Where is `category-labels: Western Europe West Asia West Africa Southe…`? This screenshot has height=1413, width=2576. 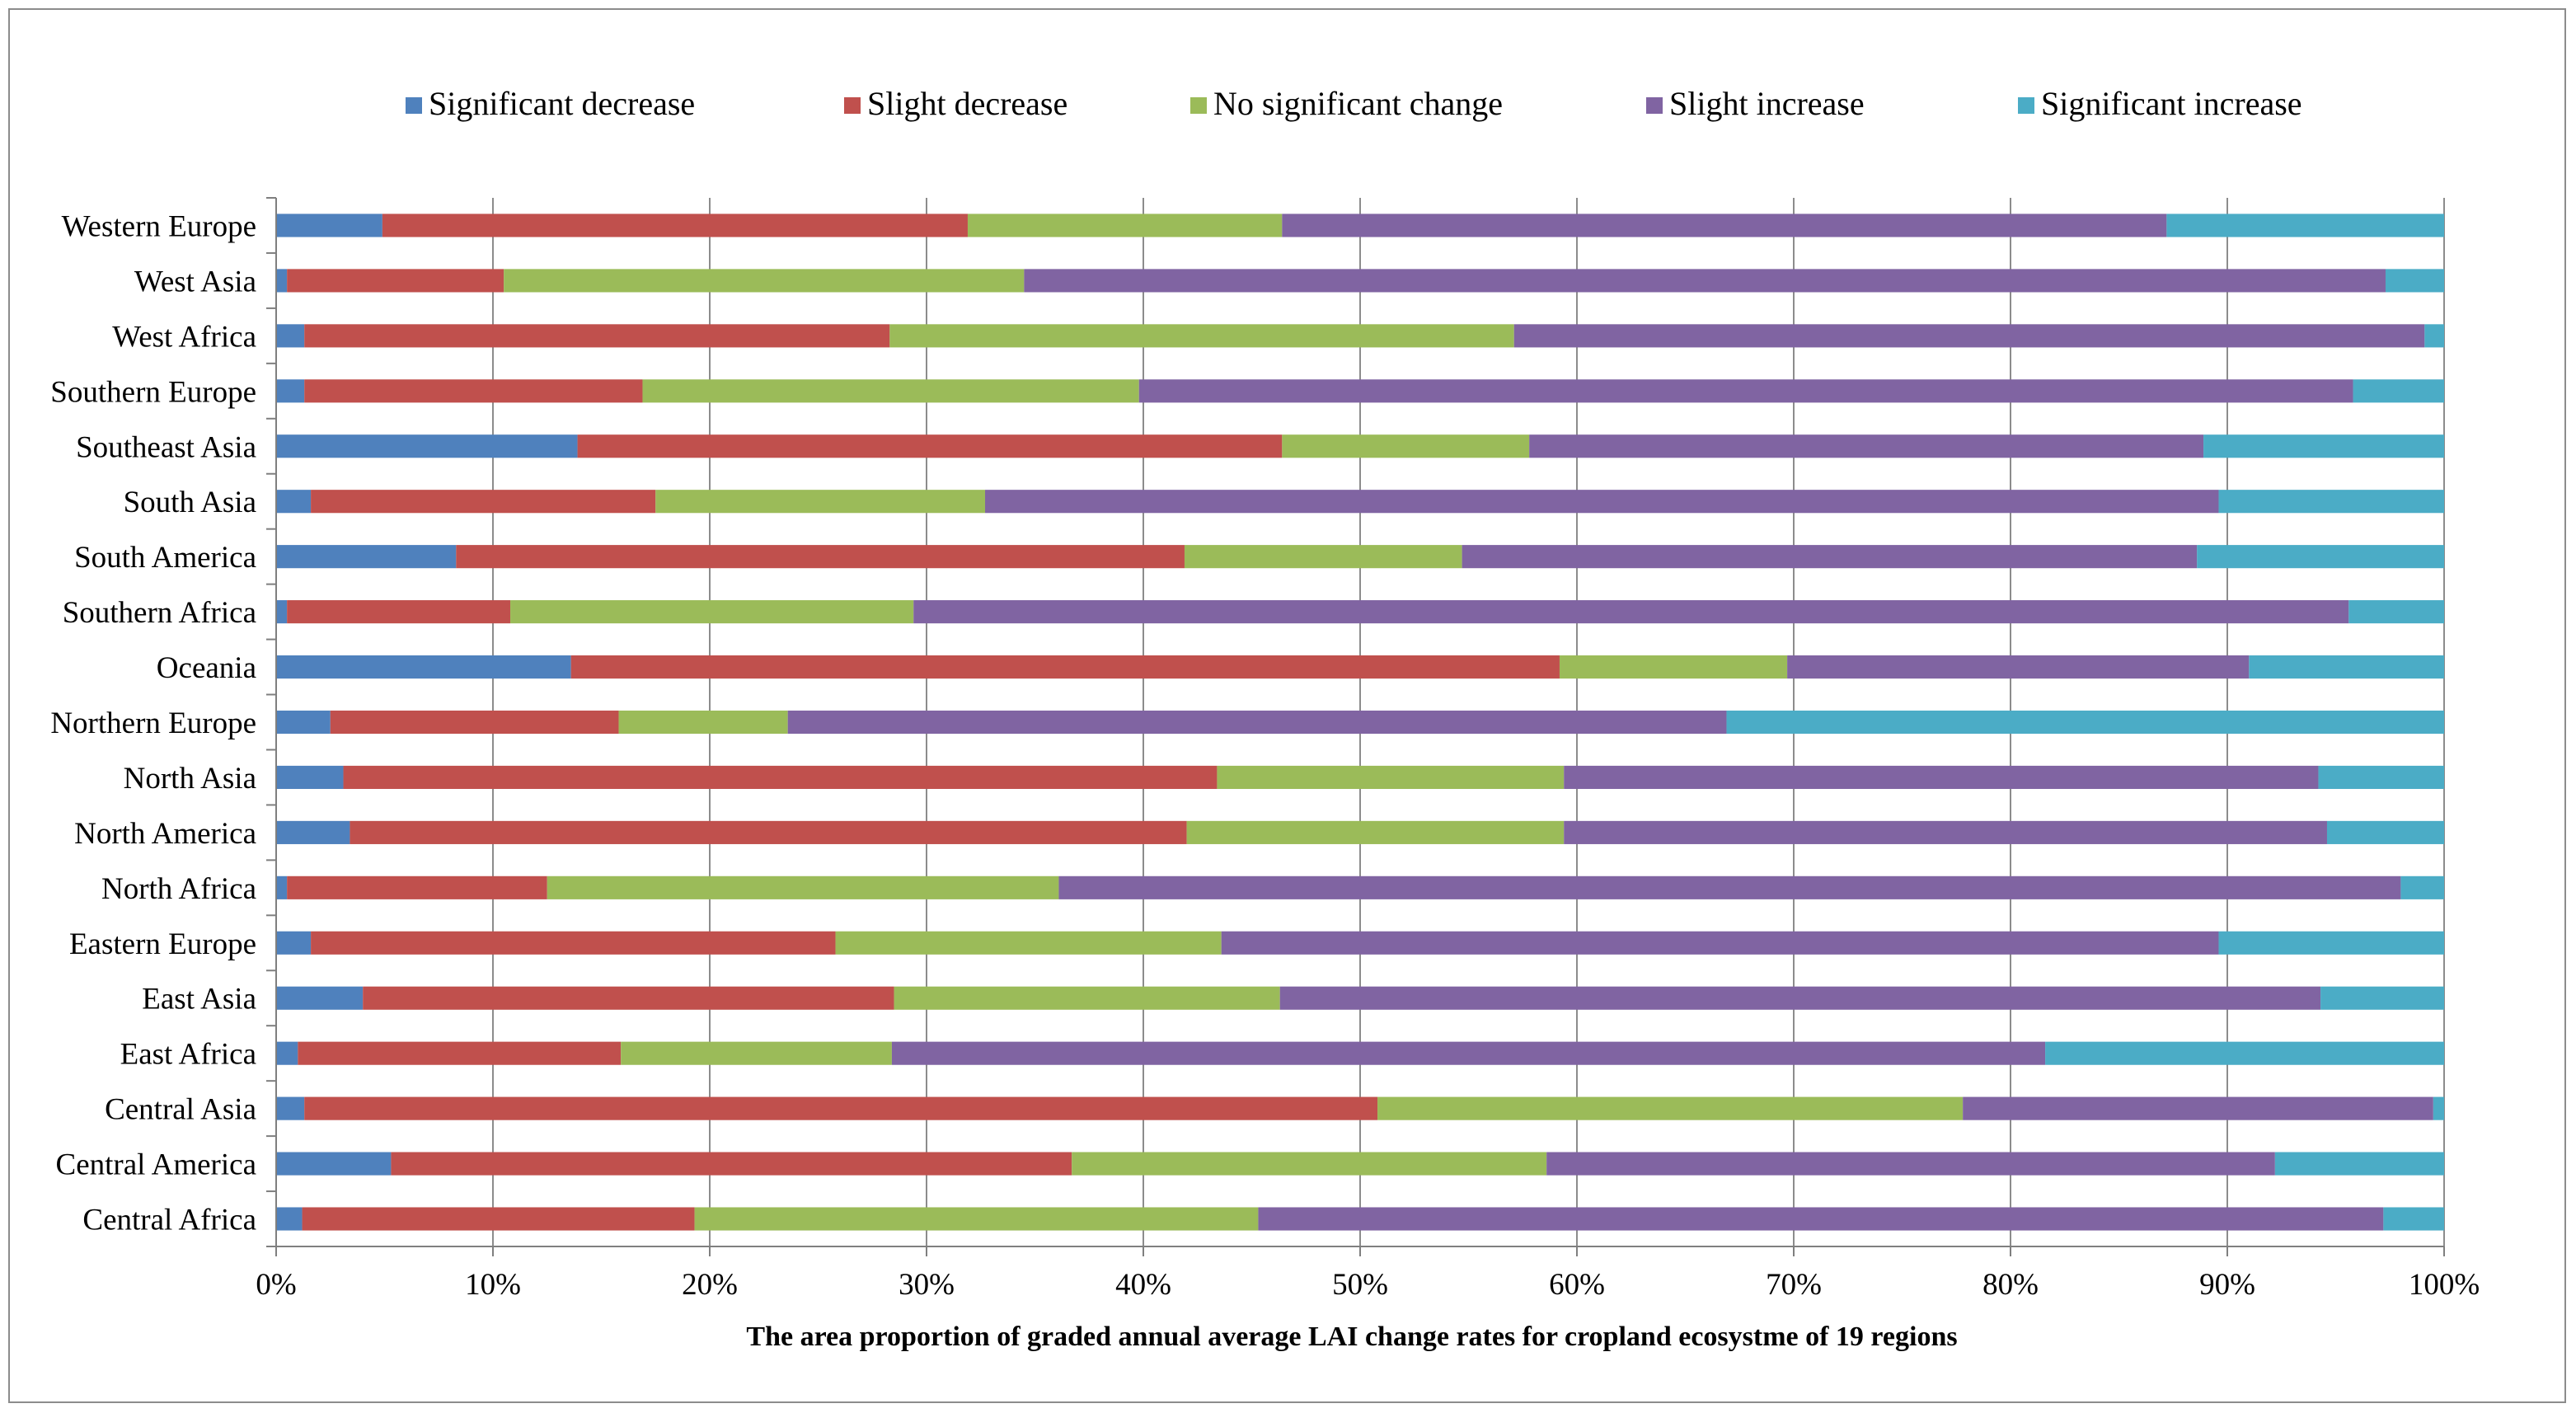
category-labels: Western Europe West Asia West Africa Southe… is located at coordinates (163, 722).